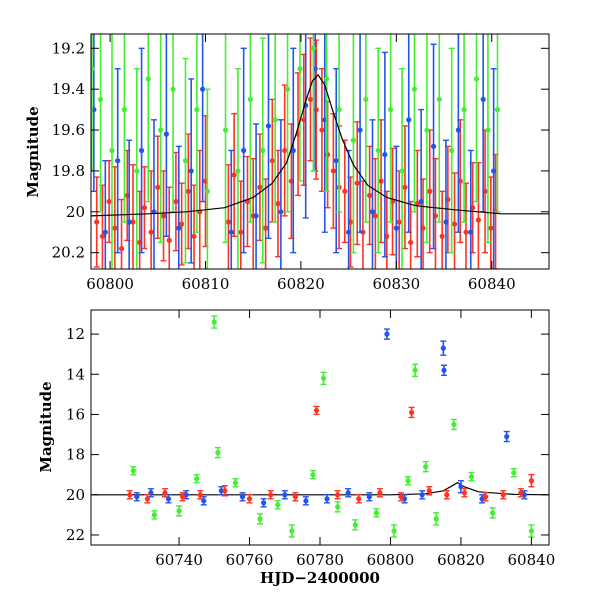 The height and width of the screenshot is (600, 600). Describe the element at coordinates (75, 535) in the screenshot. I see `bottom-ytick-label-5: 22` at that location.